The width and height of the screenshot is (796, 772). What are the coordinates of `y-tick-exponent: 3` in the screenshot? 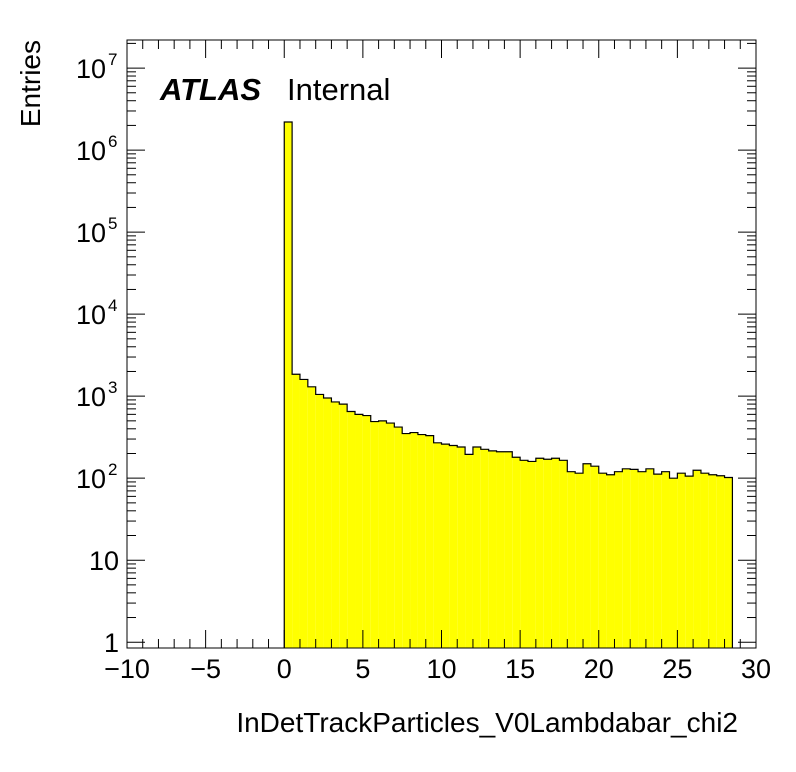 It's located at (112, 387).